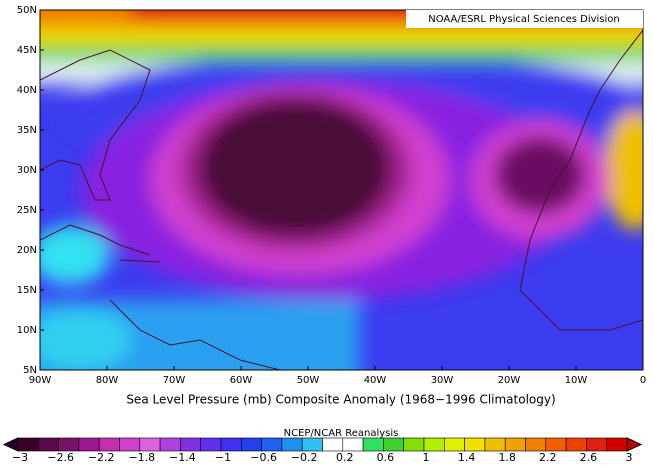  I want to click on lon-label: 60W, so click(241, 380).